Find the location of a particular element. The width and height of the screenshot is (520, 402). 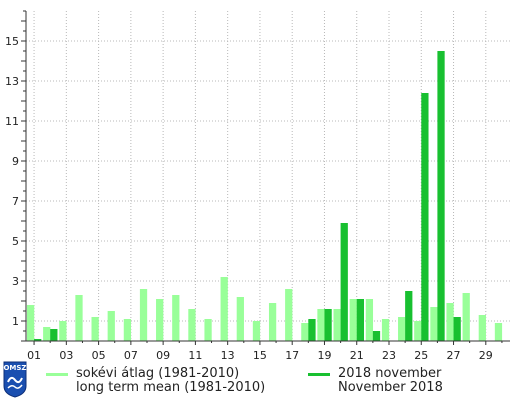

x-tick-label: 17 is located at coordinates (292, 355).